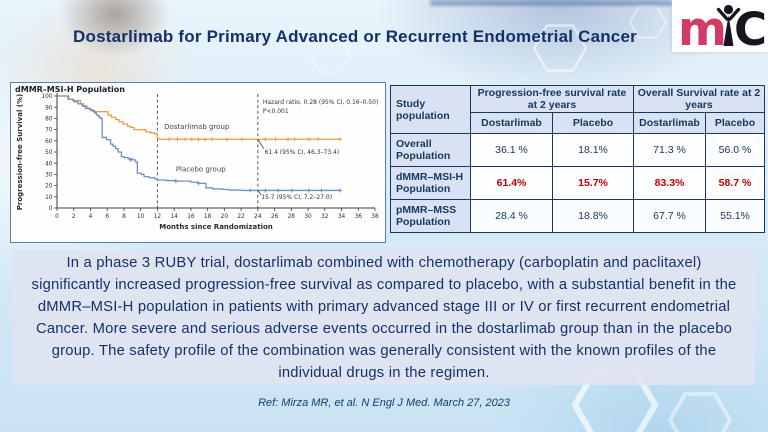  Describe the element at coordinates (735, 183) in the screenshot. I see `value-cell: 58.7 %` at that location.